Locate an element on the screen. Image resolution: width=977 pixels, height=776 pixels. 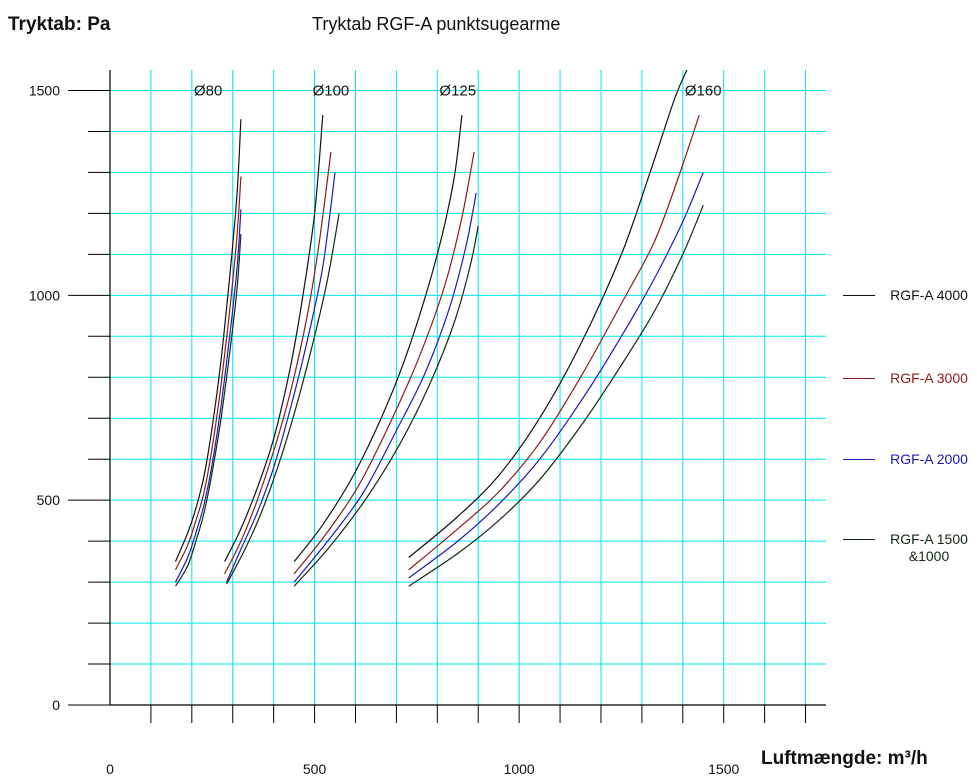
diameter-label: Ø160 is located at coordinates (703, 90).